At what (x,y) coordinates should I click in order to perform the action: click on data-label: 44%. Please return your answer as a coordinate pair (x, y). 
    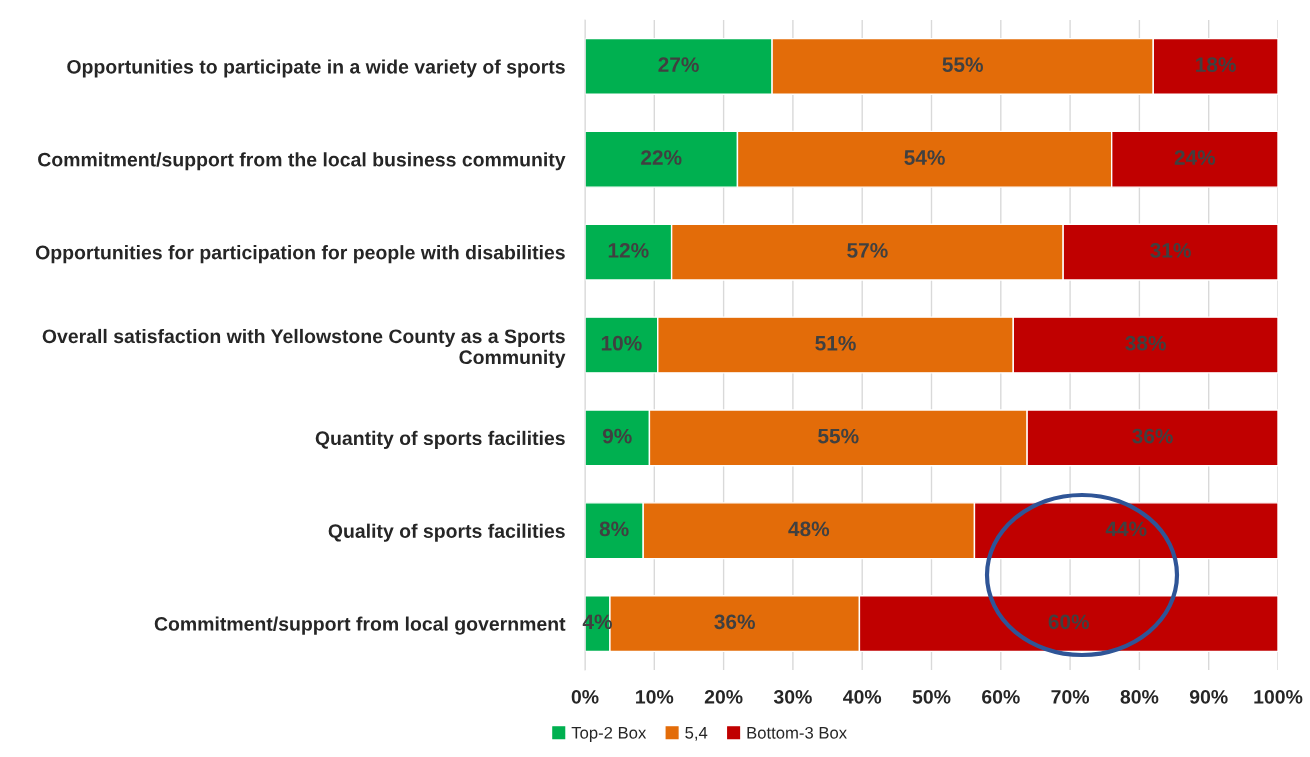
    Looking at the image, I should click on (1126, 529).